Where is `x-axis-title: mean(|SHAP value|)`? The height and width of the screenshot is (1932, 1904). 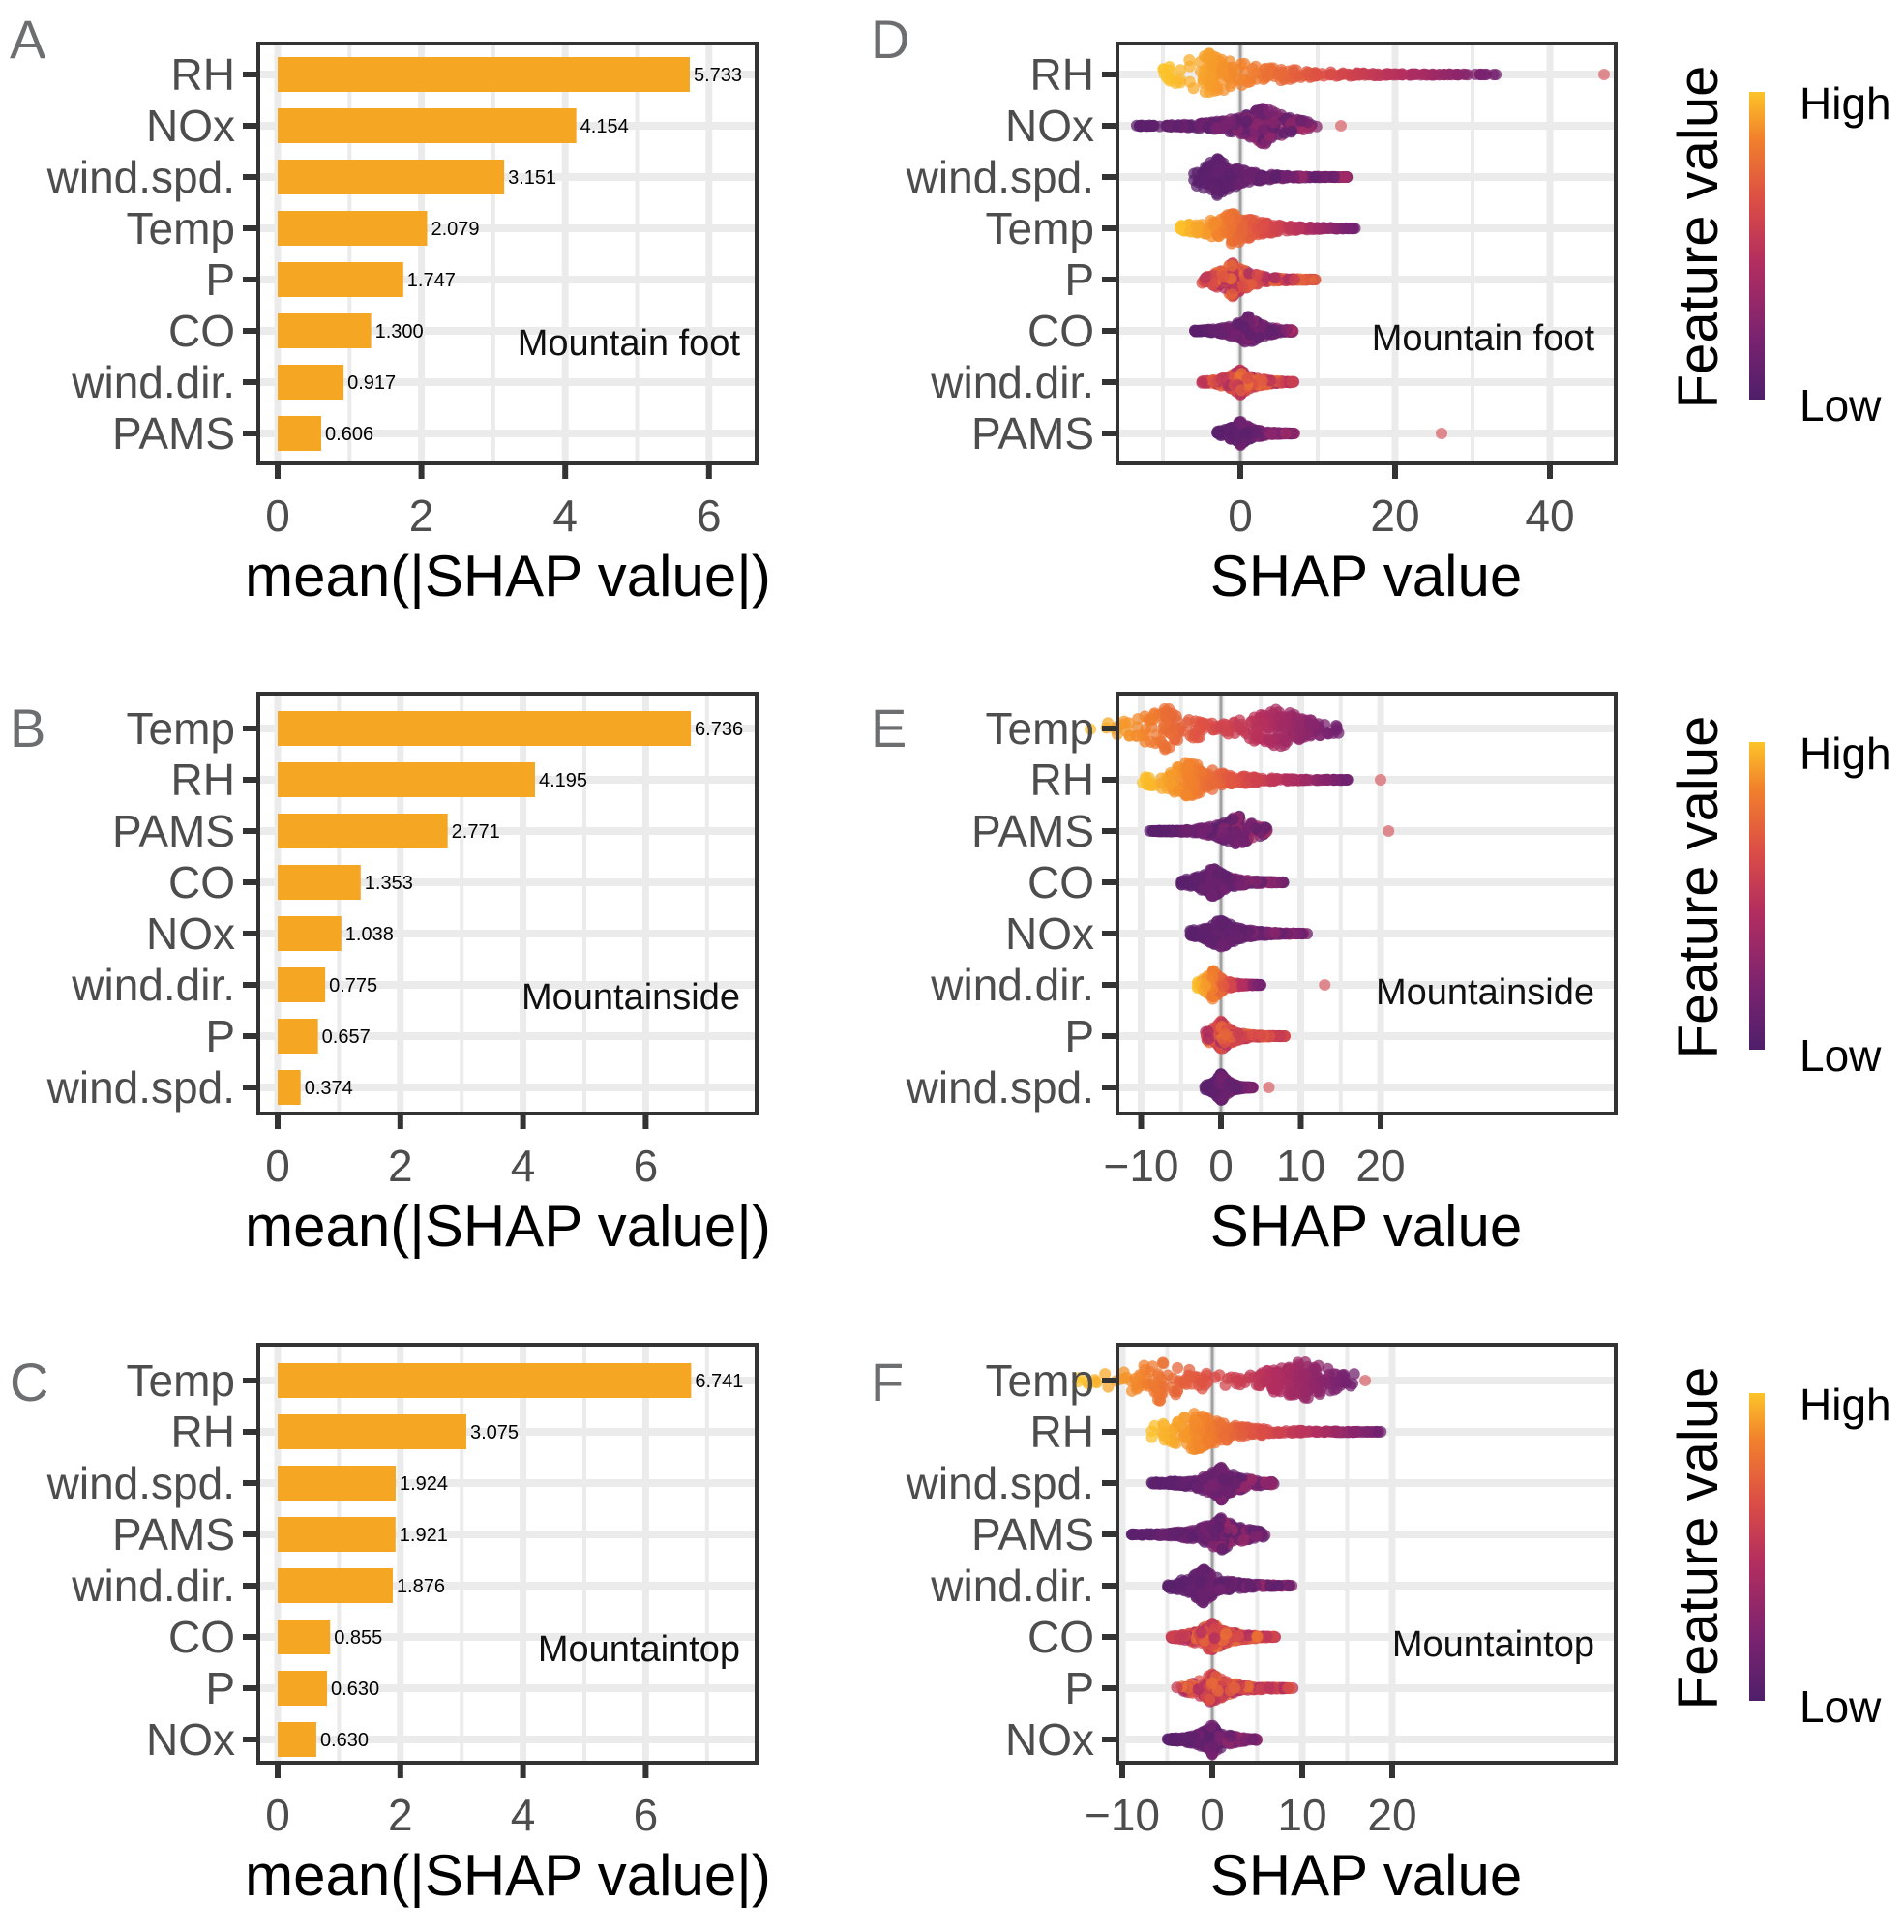 x-axis-title: mean(|SHAP value|) is located at coordinates (508, 576).